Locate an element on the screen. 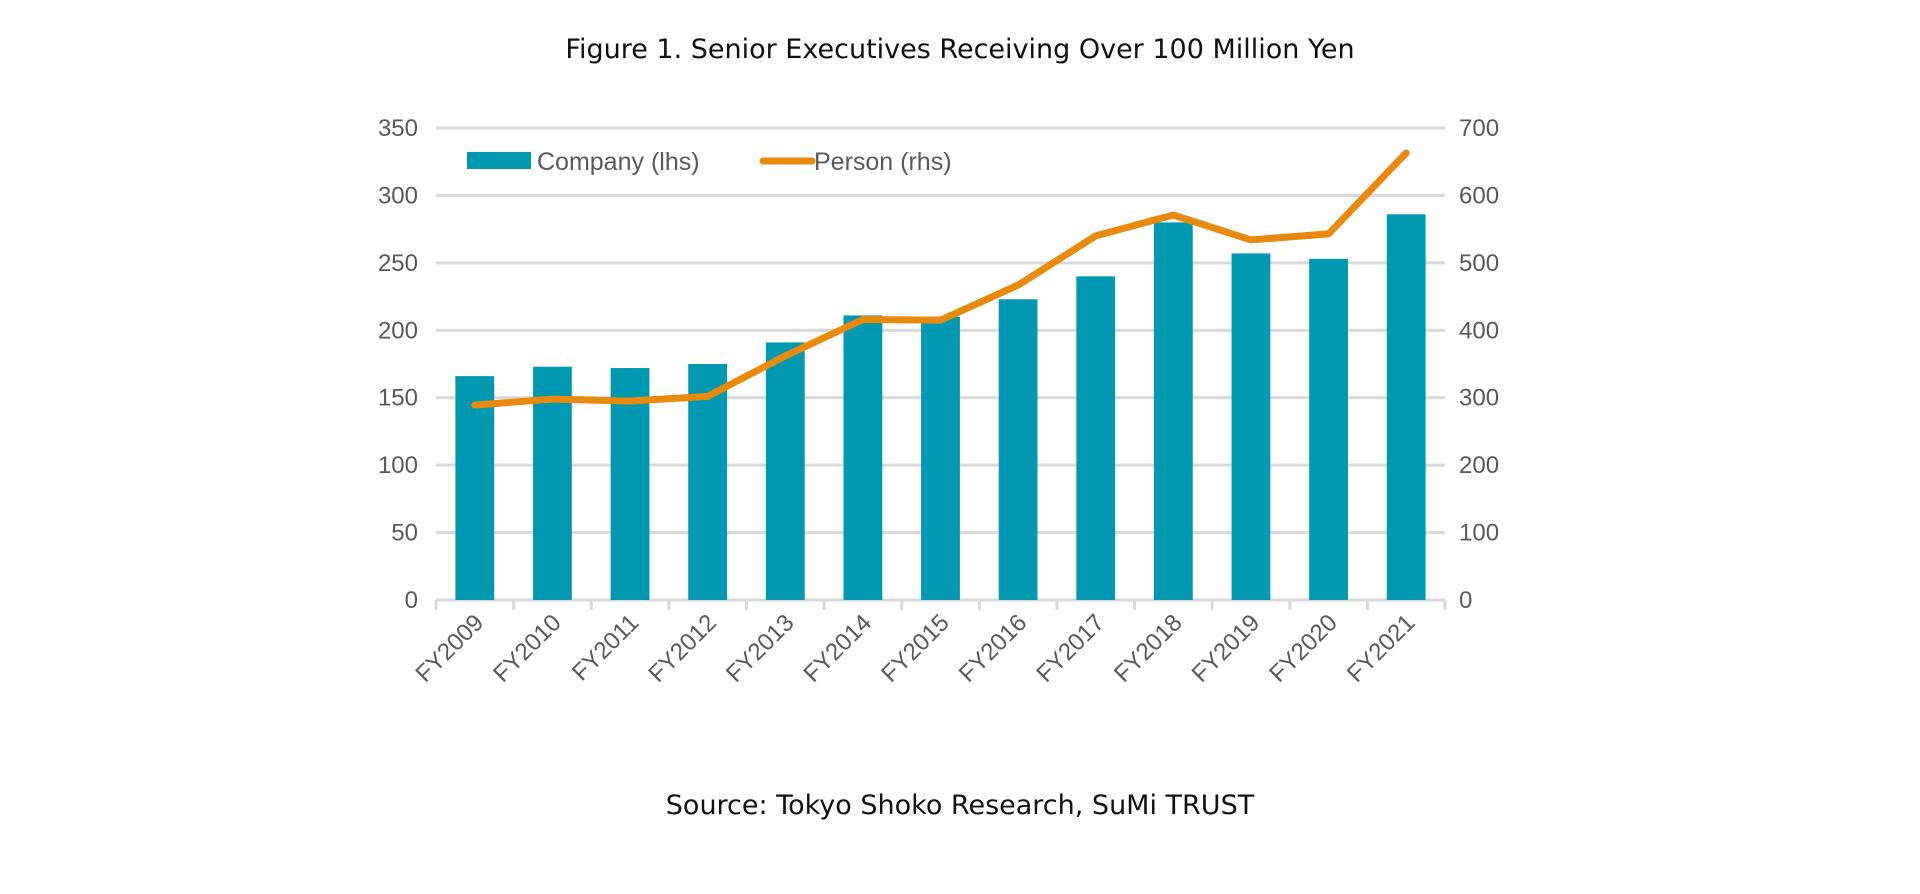 Image resolution: width=1920 pixels, height=894 pixels. x-tick-label: FY2021 is located at coordinates (1381, 648).